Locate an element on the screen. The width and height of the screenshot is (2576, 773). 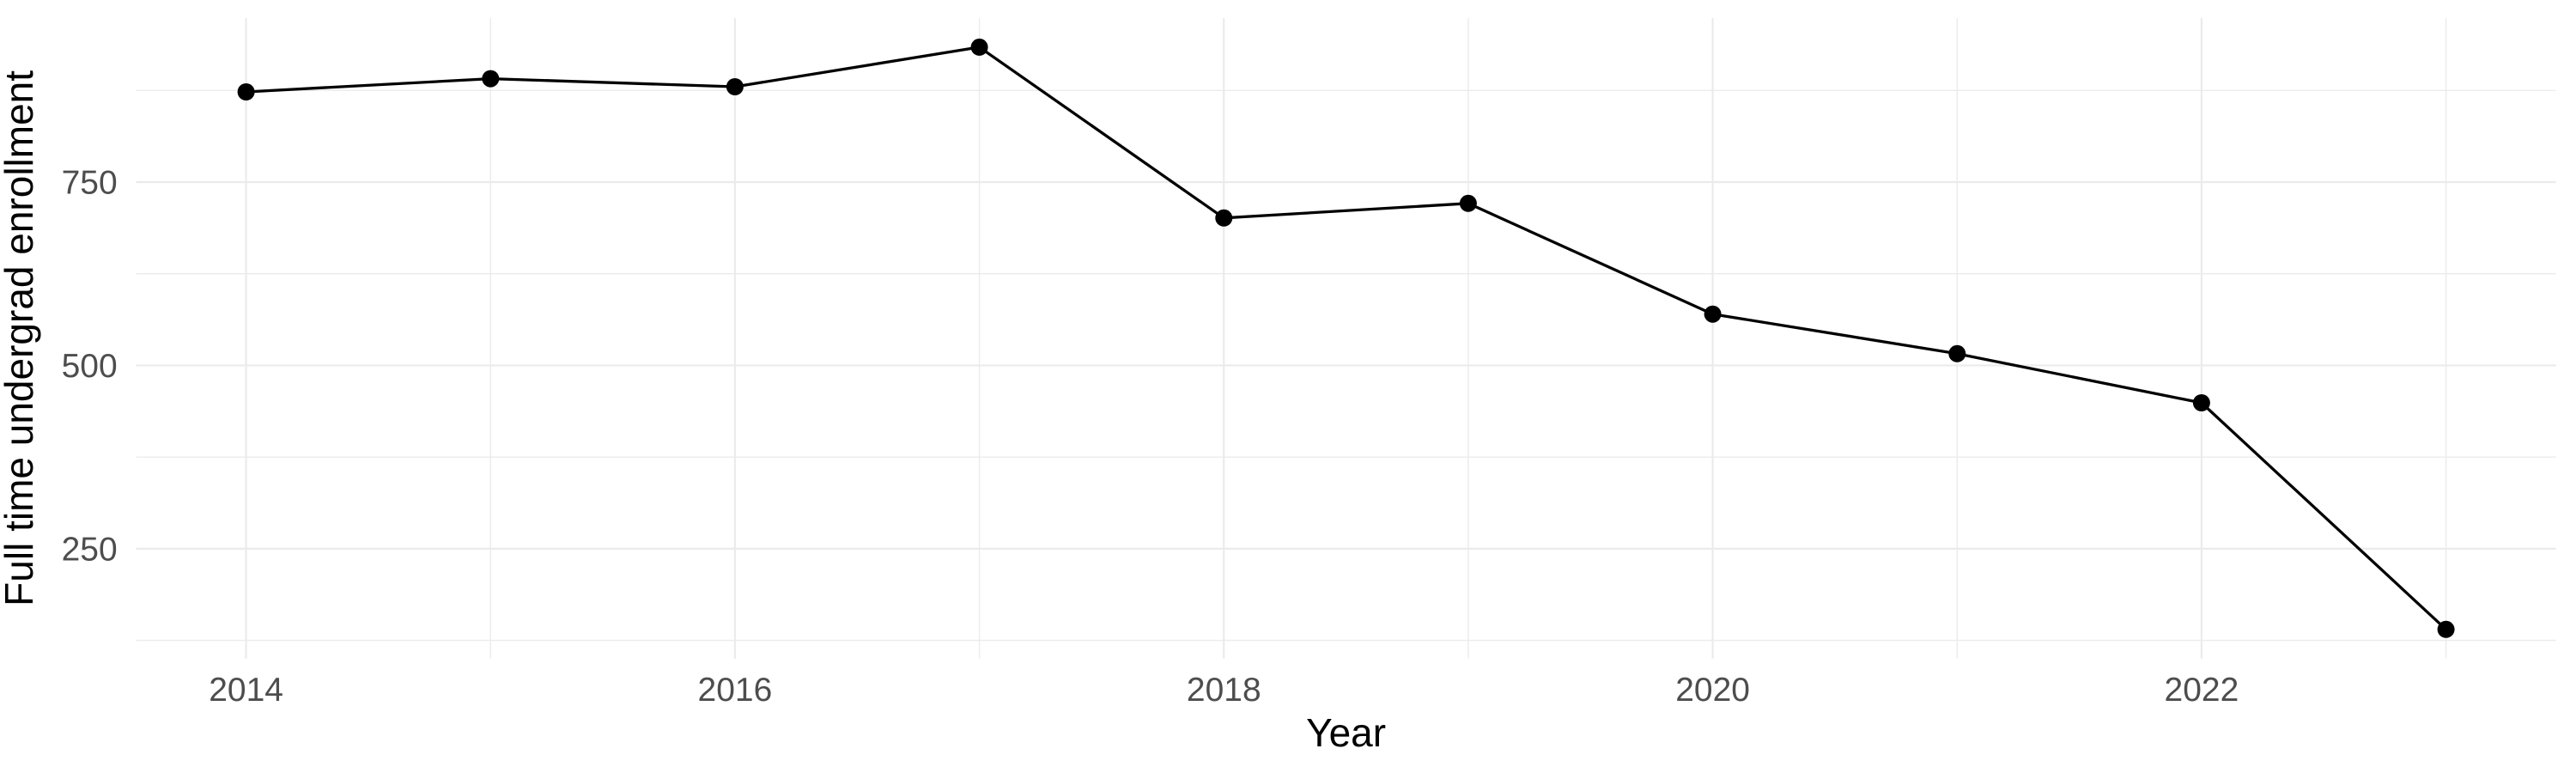
y-tick-label: 500 is located at coordinates (90, 367).